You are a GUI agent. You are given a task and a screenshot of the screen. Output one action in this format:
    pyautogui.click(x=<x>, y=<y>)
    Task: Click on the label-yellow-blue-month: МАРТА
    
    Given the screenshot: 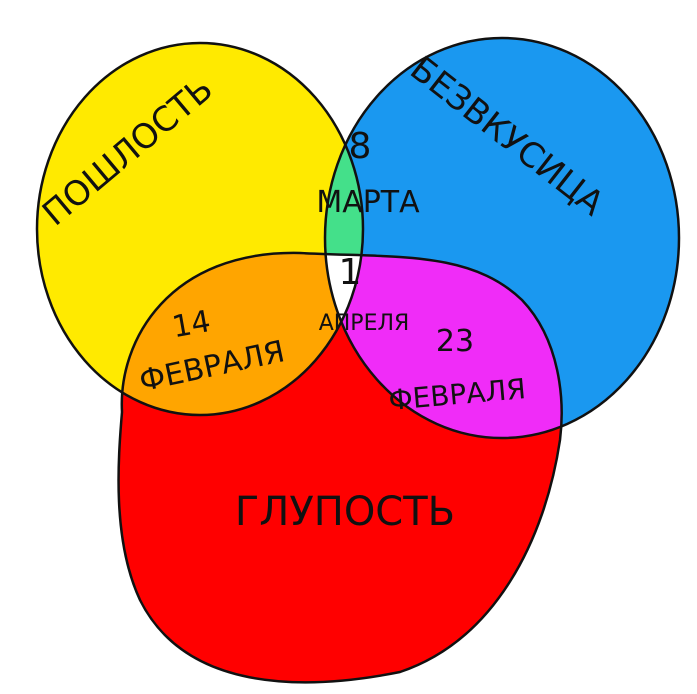 What is the action you would take?
    pyautogui.click(x=368, y=202)
    